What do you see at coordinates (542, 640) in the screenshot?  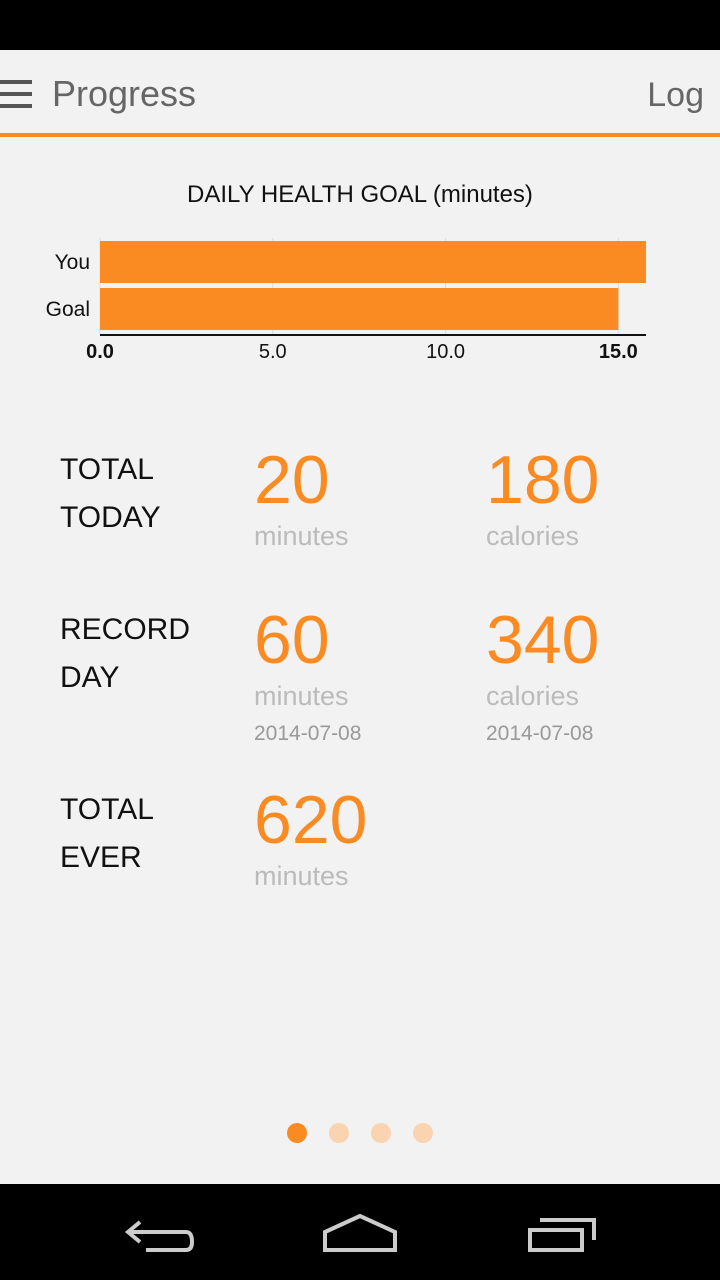 I see `stat-value: 340` at bounding box center [542, 640].